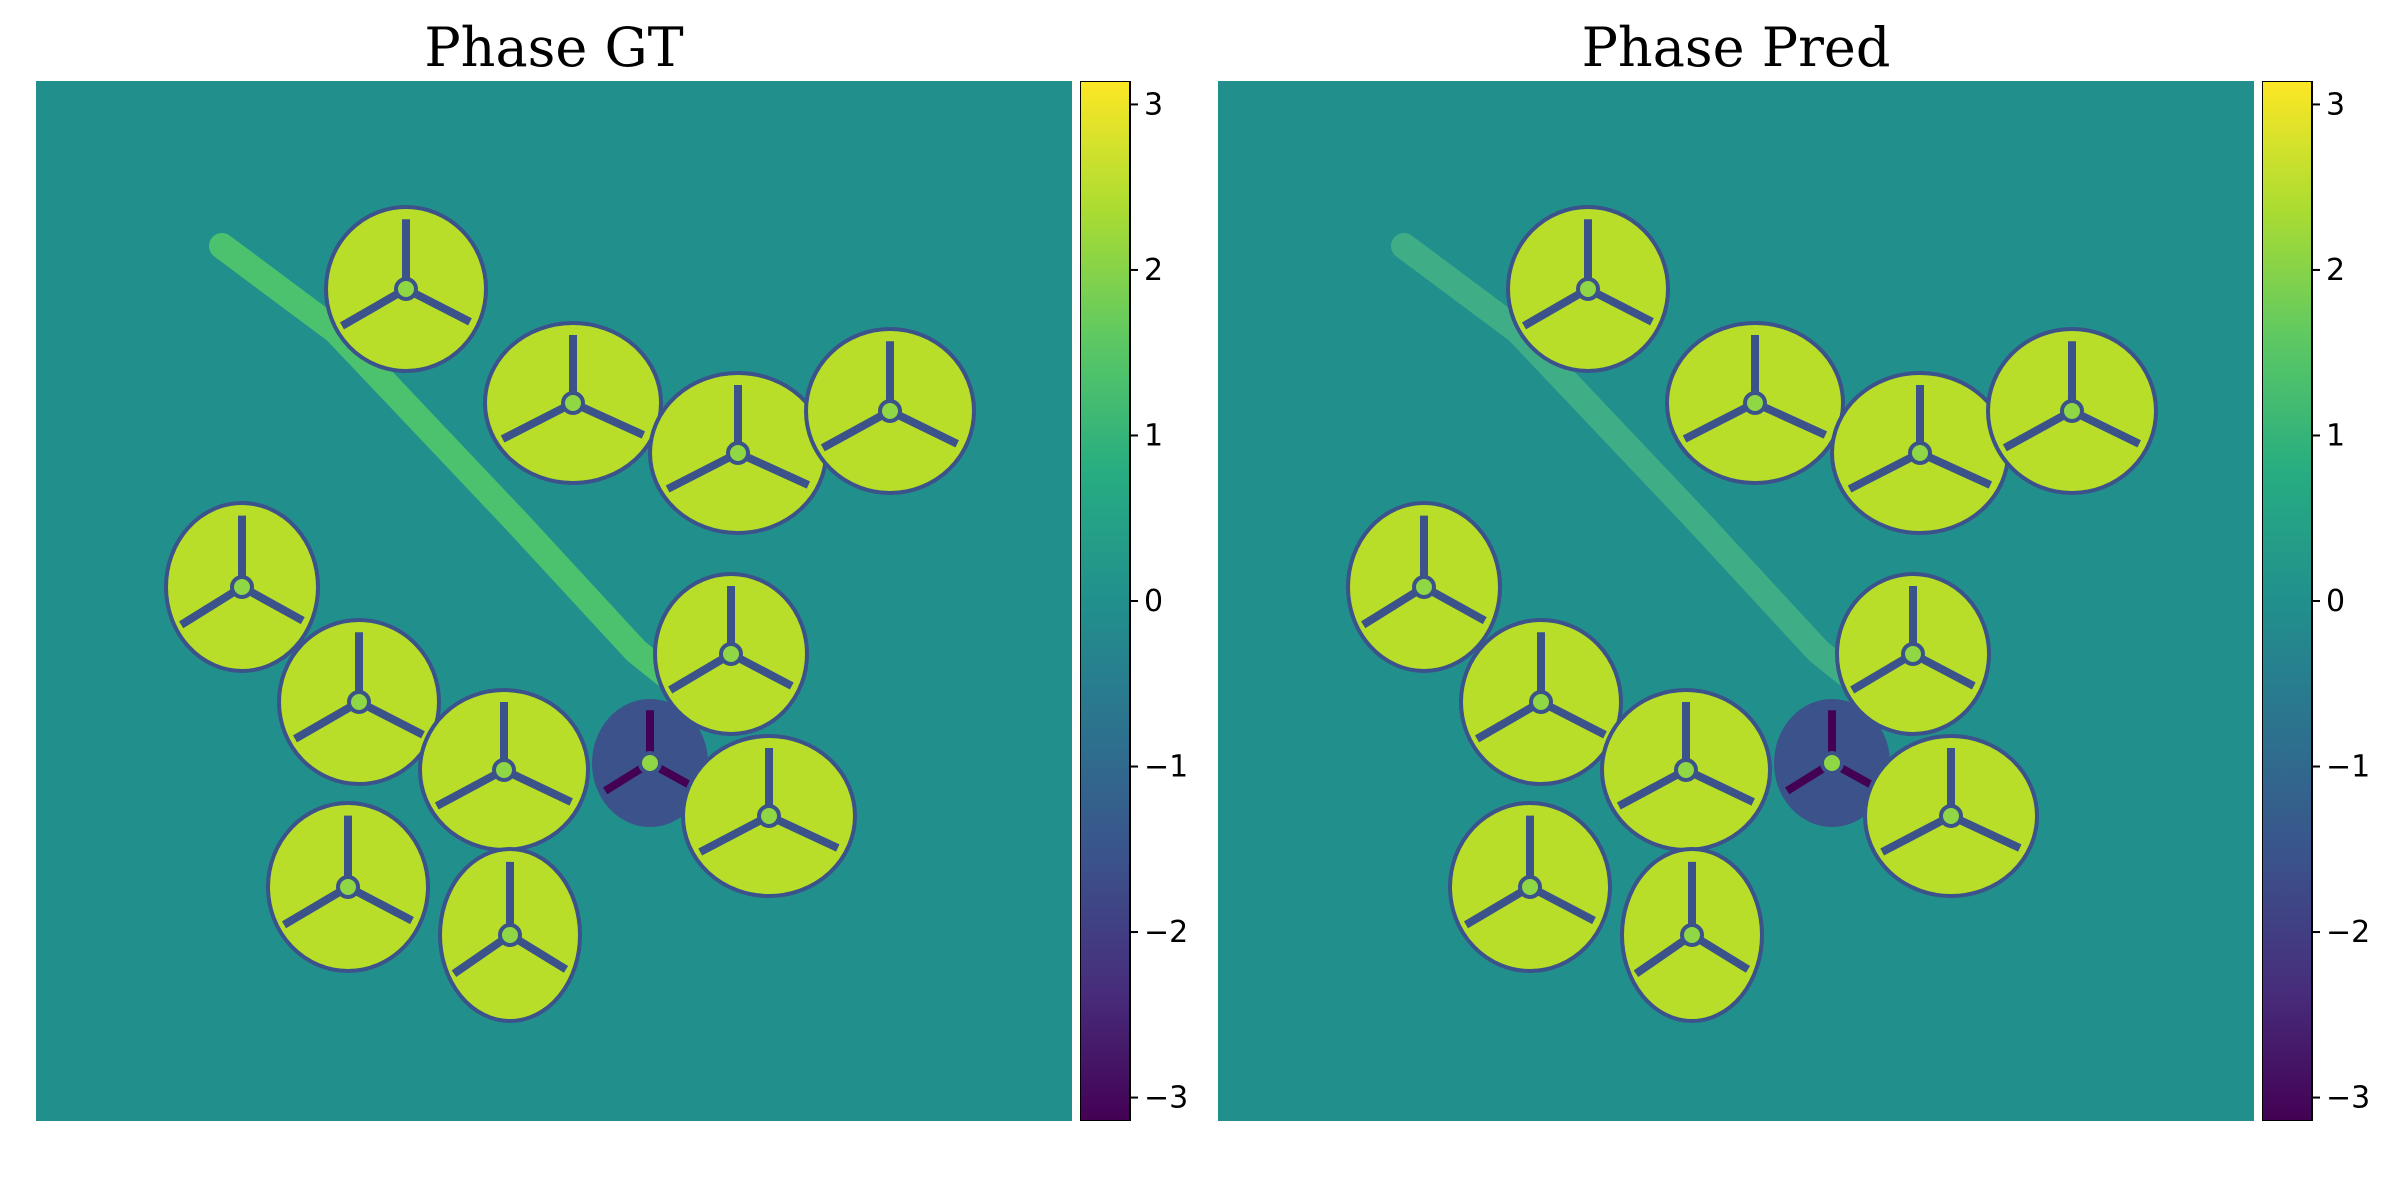 The width and height of the screenshot is (2400, 1200). I want to click on colorbar-pred: 3 2 1 0 −1 −2 −3, so click(2316, 601).